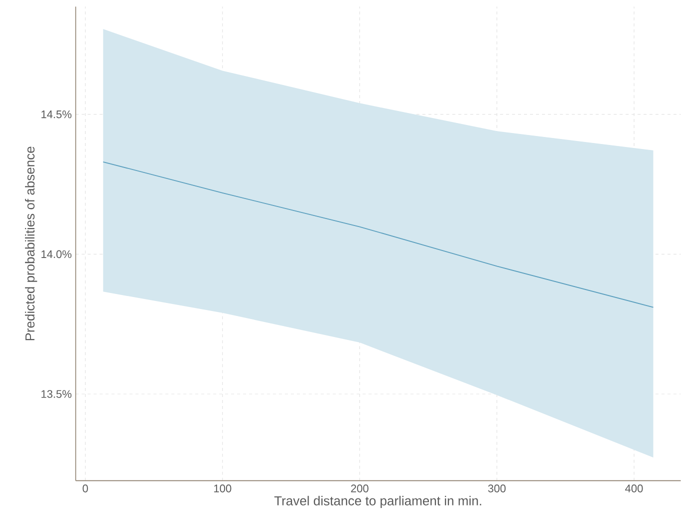  What do you see at coordinates (56, 114) in the screenshot?
I see `y-tick-label: 14.5%` at bounding box center [56, 114].